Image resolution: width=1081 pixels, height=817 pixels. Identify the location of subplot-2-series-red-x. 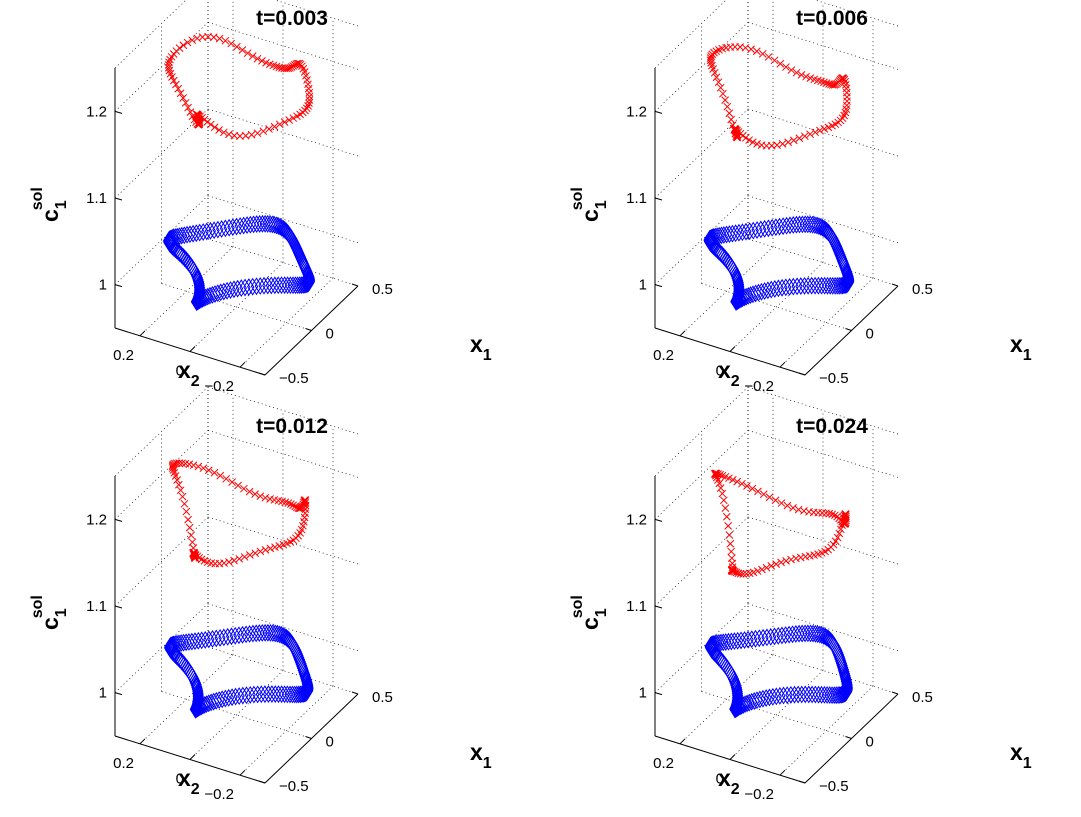
(778, 96).